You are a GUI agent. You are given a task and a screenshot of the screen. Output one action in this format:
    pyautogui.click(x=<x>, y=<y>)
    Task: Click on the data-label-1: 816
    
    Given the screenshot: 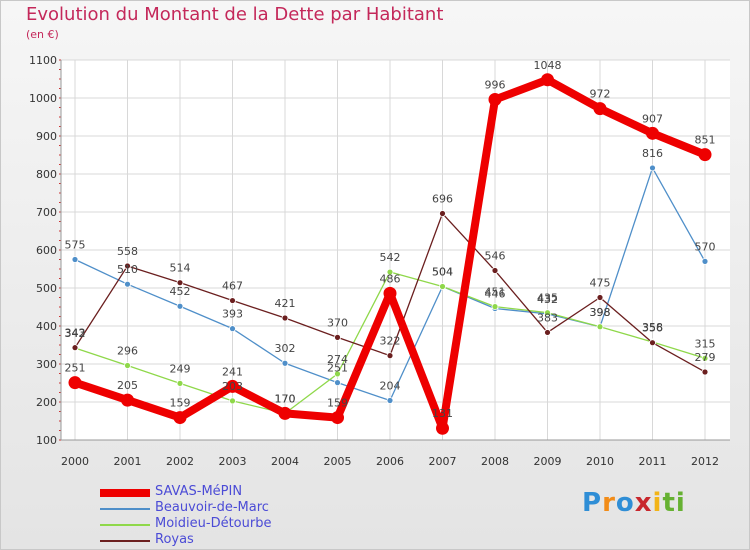 What is the action you would take?
    pyautogui.click(x=652, y=153)
    